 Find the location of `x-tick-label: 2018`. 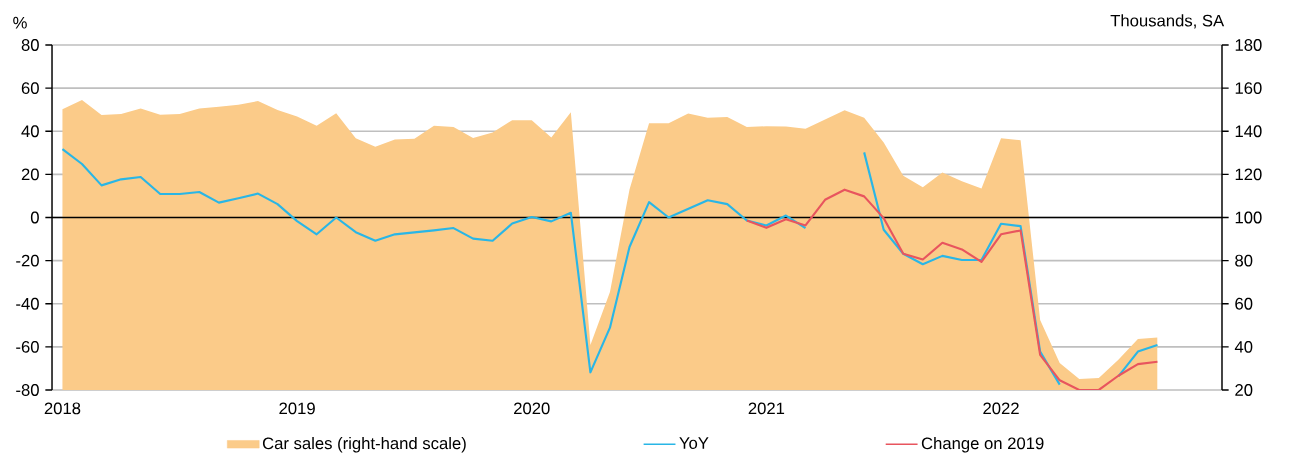

x-tick-label: 2018 is located at coordinates (62, 408).